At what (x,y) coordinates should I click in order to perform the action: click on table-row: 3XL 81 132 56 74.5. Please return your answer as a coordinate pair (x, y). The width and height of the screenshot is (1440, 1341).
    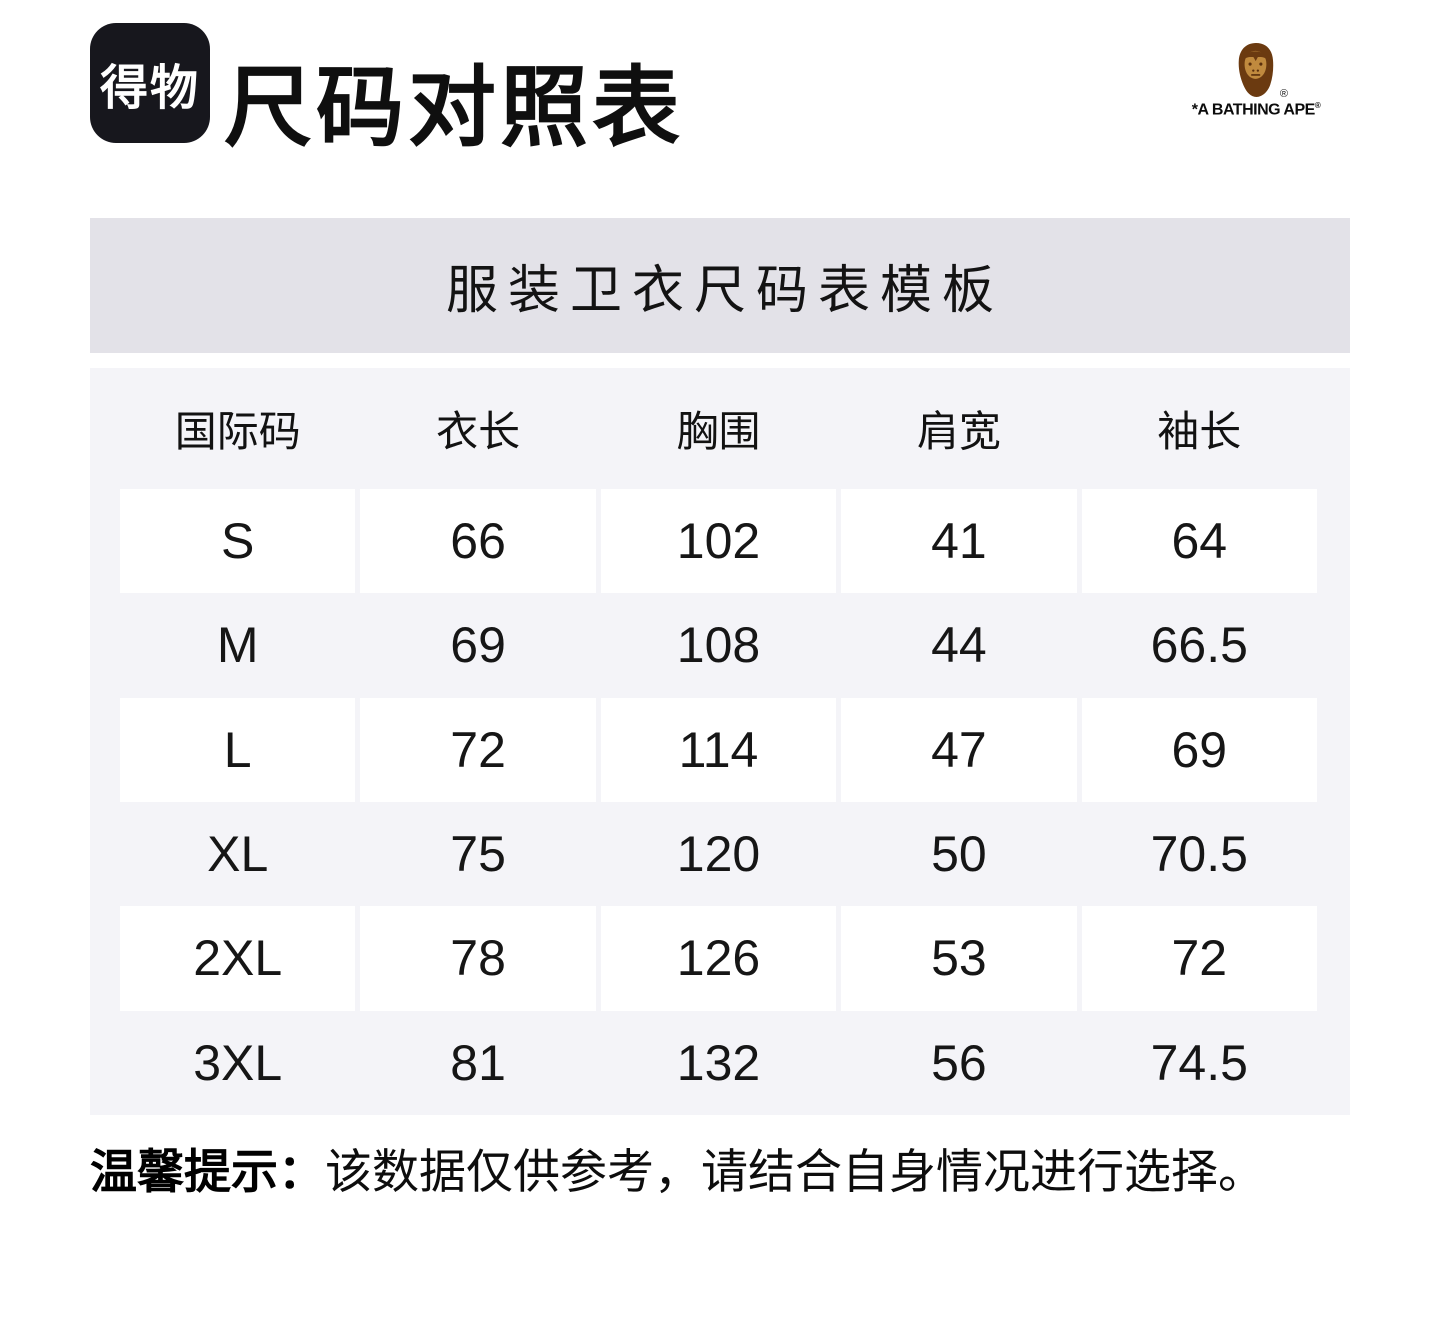
    Looking at the image, I should click on (718, 1063).